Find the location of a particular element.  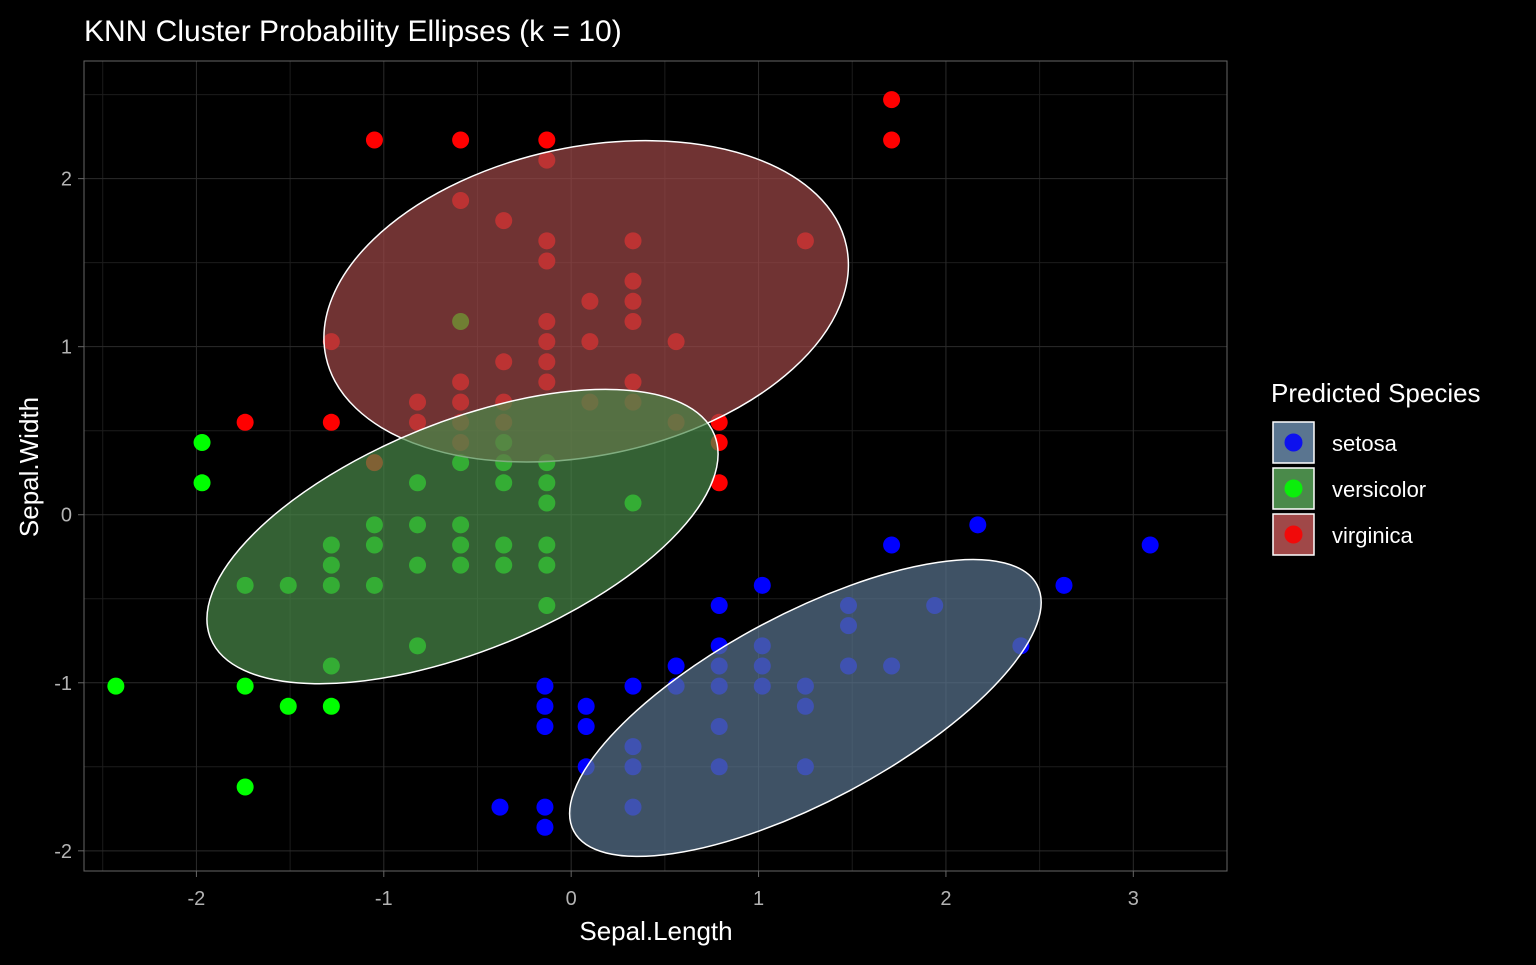

y-tick-label: 1 is located at coordinates (66, 348).